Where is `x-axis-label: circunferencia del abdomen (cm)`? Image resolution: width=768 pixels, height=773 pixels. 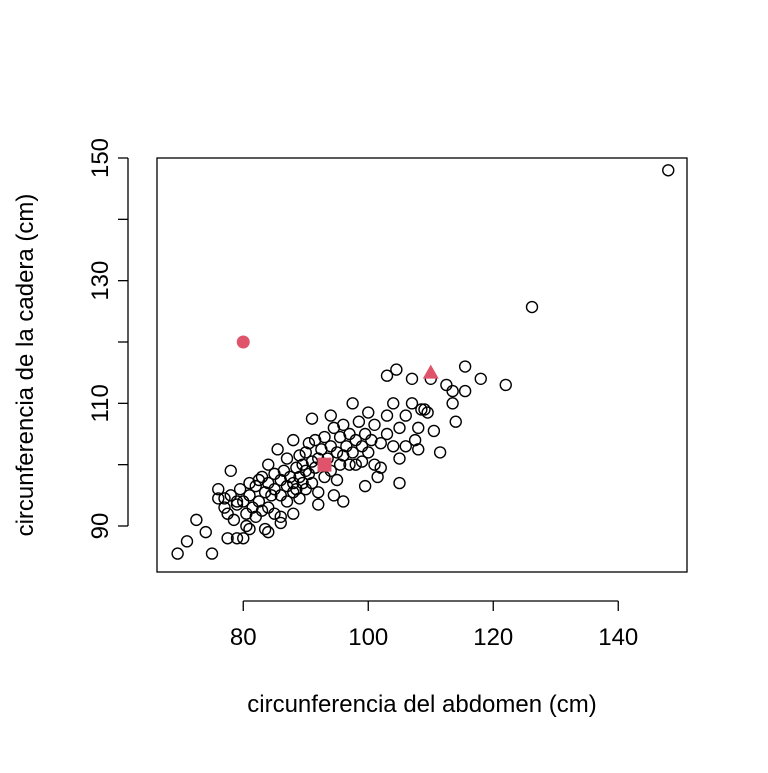 x-axis-label: circunferencia del abdomen (cm) is located at coordinates (422, 704).